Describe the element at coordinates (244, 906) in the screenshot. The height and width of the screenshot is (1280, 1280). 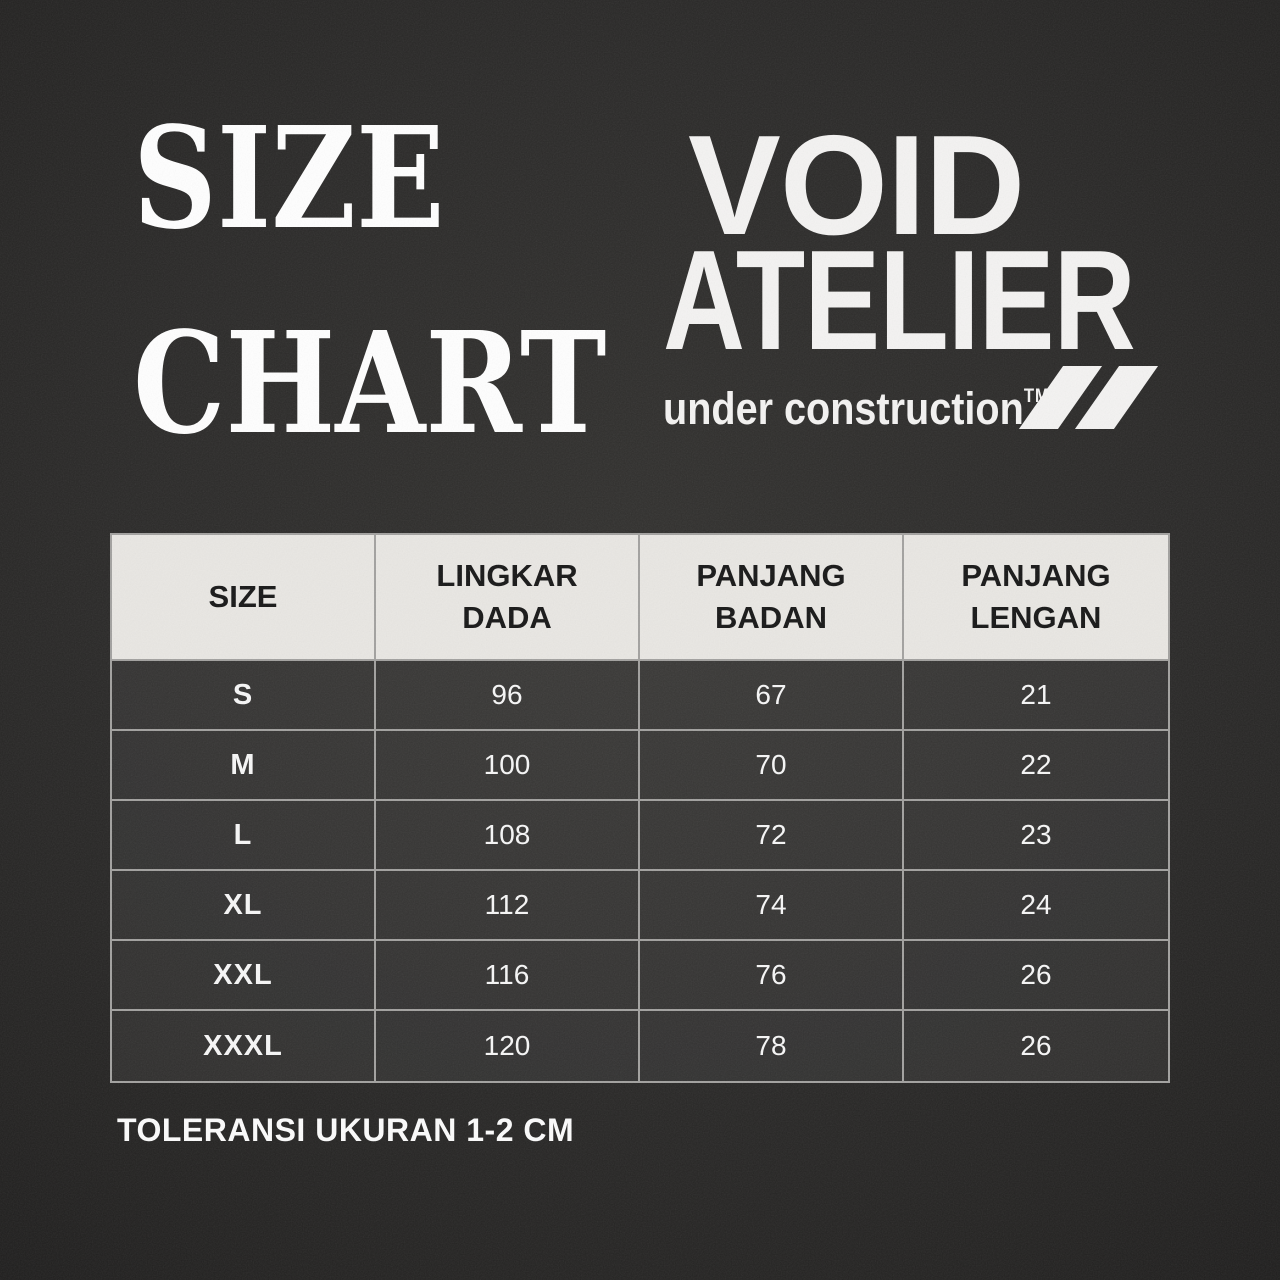
I see `table-cell-size-xl: XL` at that location.